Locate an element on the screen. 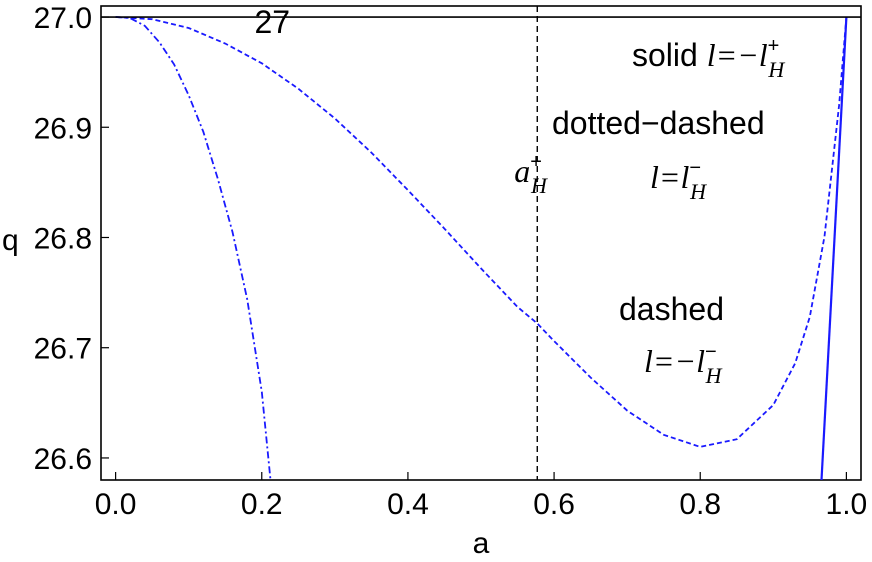  annotation-dotted-dashed-formula: l=l− H is located at coordinates (678, 180).